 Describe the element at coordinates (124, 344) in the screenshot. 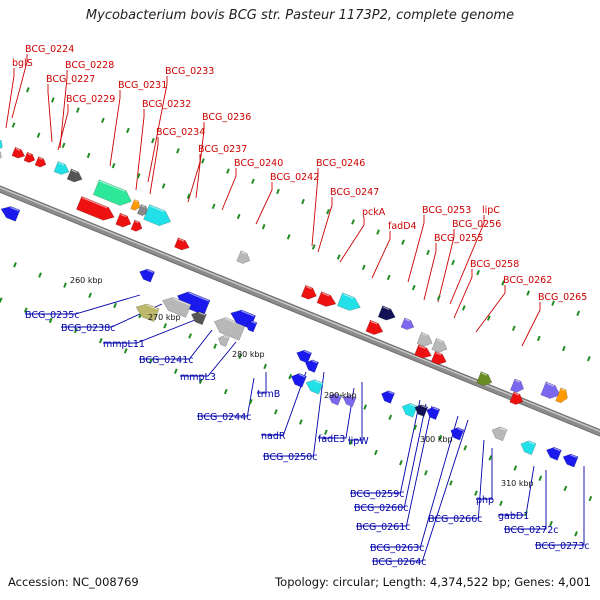

I see `reverse-gene-label: mmpL11` at that location.